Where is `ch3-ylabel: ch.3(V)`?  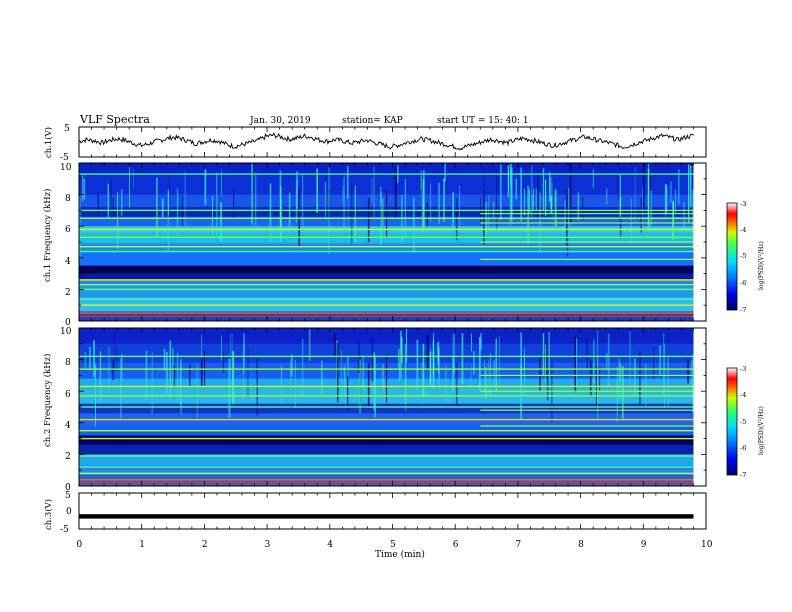 ch3-ylabel: ch.3(V) is located at coordinates (48, 514).